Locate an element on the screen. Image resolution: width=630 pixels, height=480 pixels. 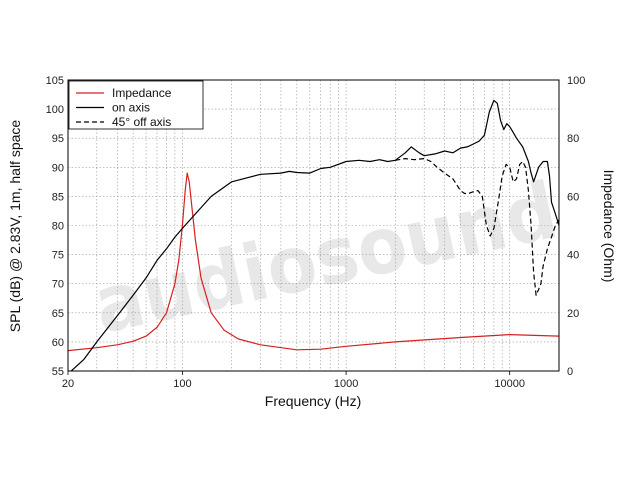
y-left-tick-label: 55 is located at coordinates (58, 372).